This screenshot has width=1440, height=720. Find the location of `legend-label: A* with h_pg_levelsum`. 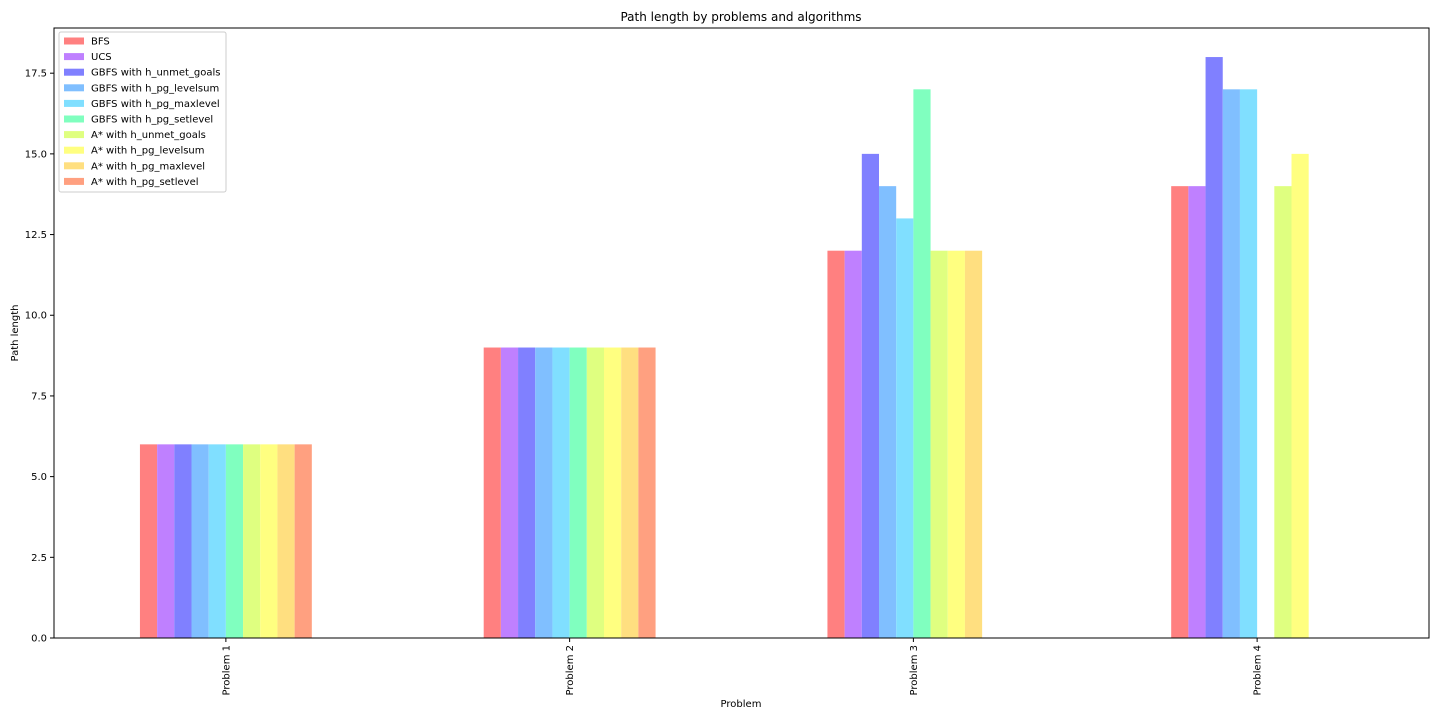

legend-label: A* with h_pg_levelsum is located at coordinates (148, 151).